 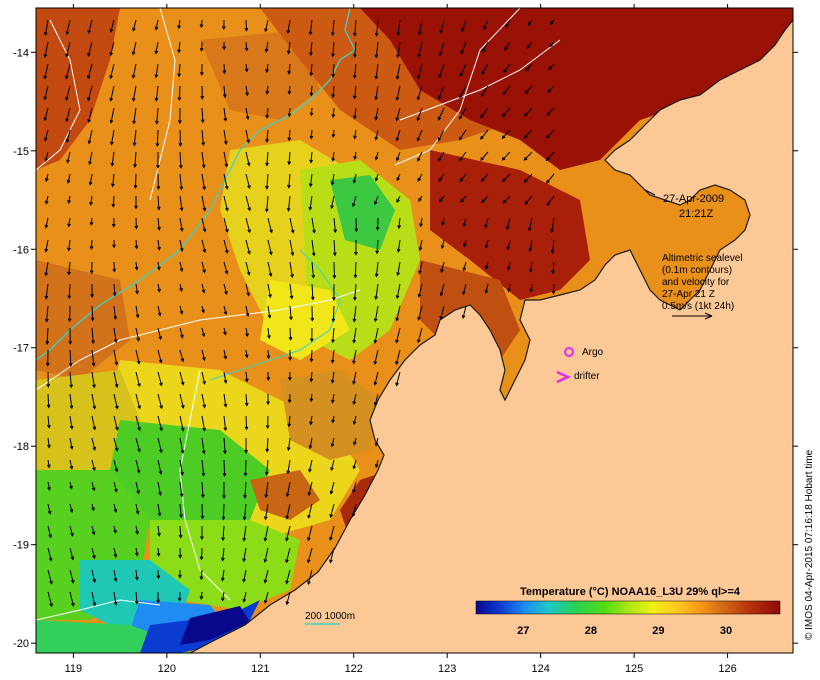 I want to click on altimetry-line-5: 0.5m/s (1kt 24h), so click(x=698, y=306).